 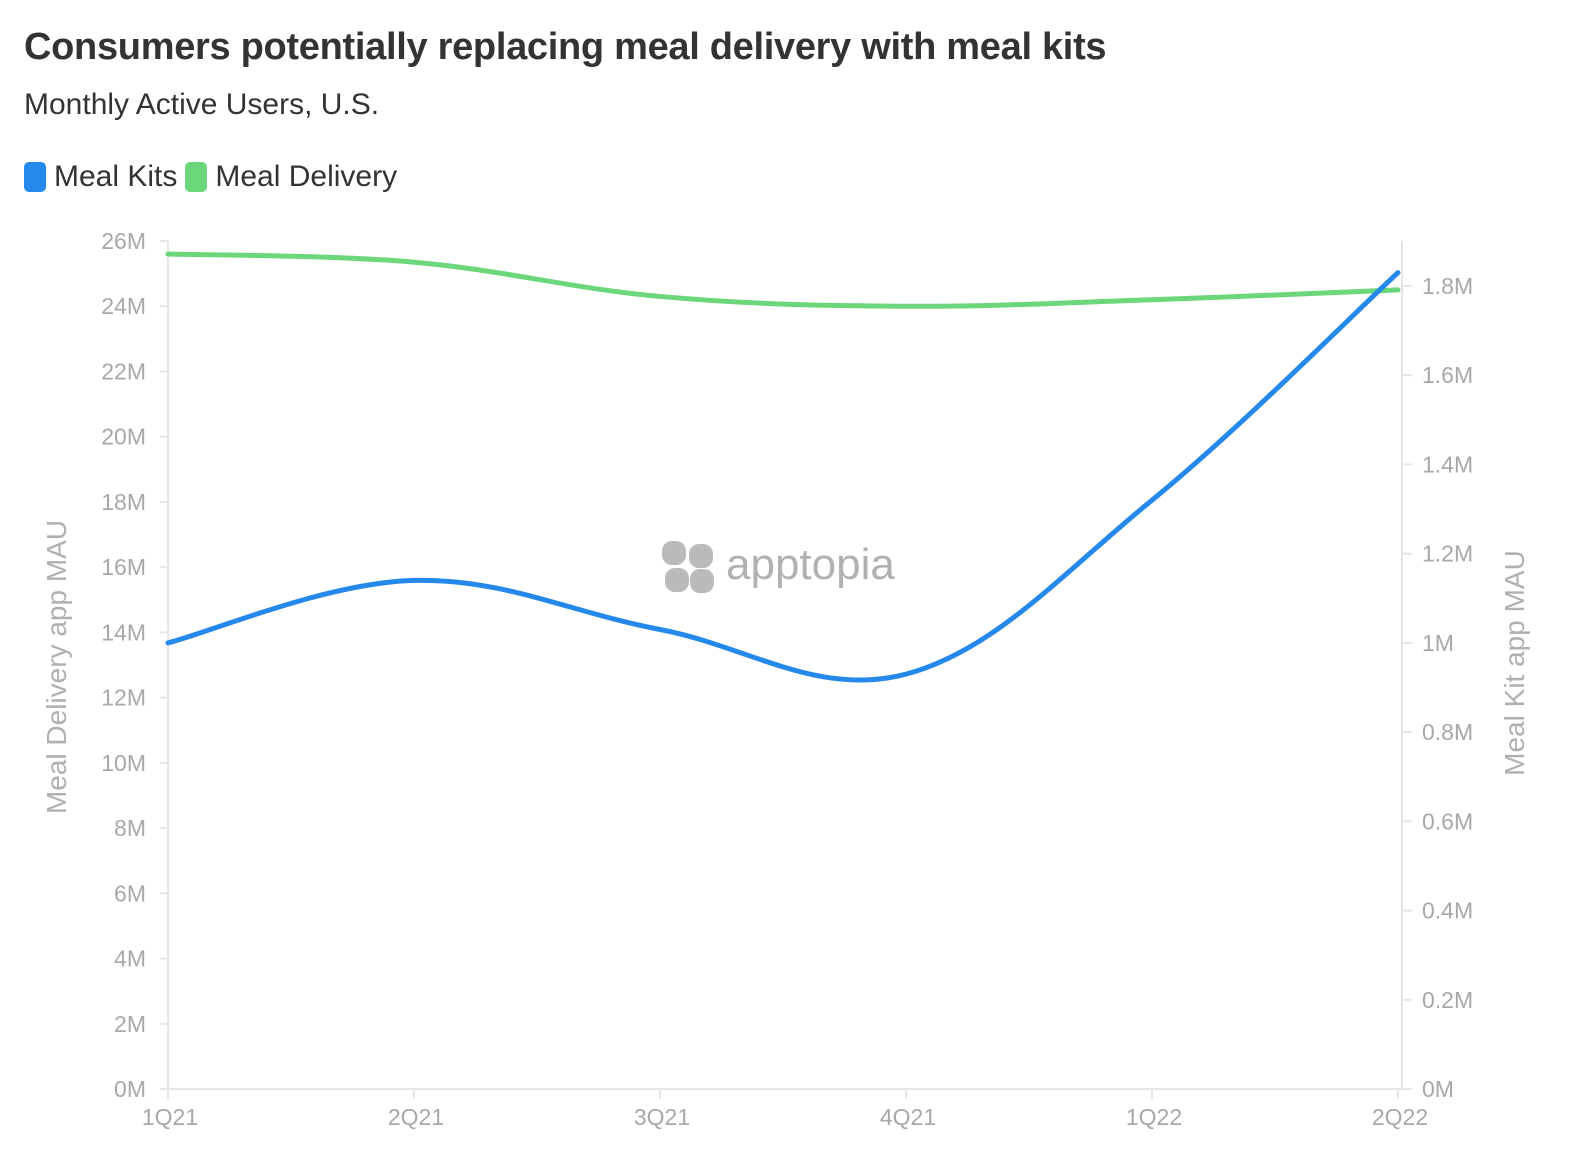 What do you see at coordinates (123, 698) in the screenshot?
I see `left-axis-tick-label: 12M` at bounding box center [123, 698].